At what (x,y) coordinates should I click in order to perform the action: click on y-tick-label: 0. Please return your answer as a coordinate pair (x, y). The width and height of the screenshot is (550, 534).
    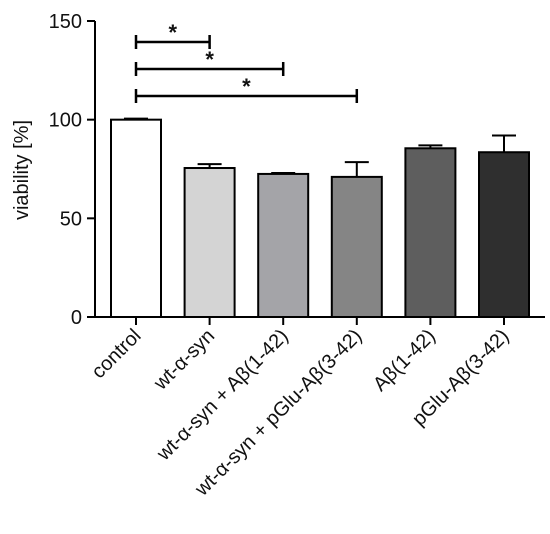
    Looking at the image, I should click on (76, 318).